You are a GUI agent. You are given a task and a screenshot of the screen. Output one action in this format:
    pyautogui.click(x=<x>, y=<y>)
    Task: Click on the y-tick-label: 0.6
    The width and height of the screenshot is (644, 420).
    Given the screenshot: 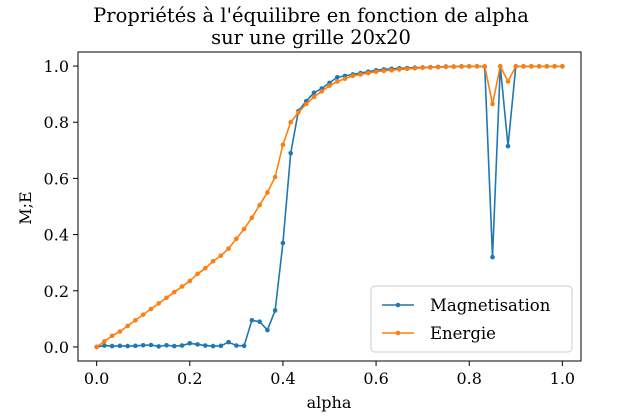 What is the action you would take?
    pyautogui.click(x=56, y=178)
    